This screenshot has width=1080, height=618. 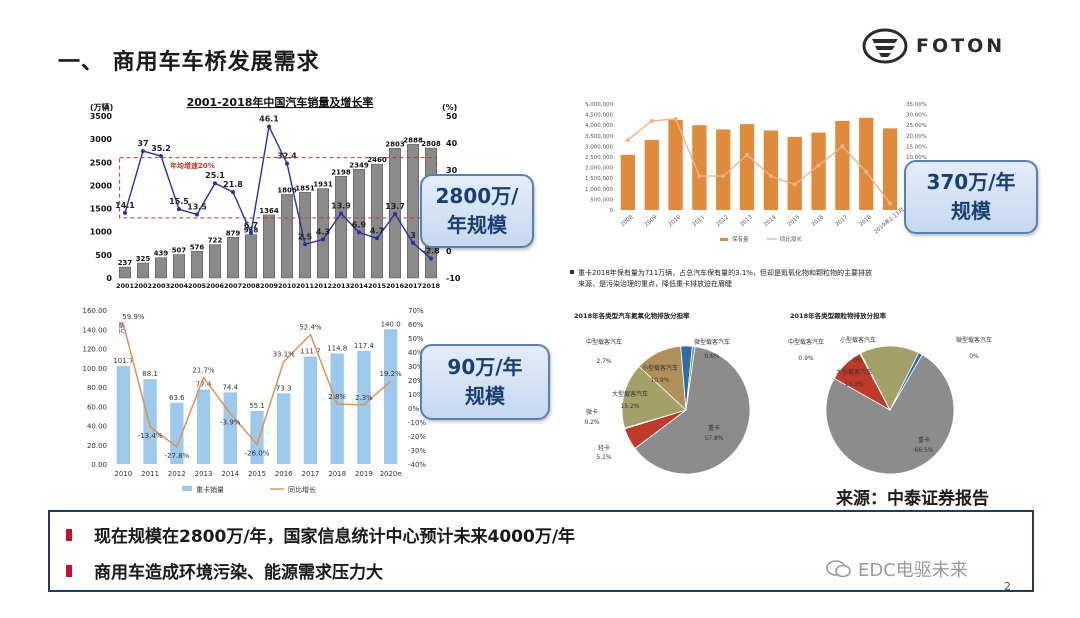 I want to click on foton-emblem-icon, so click(x=885, y=46).